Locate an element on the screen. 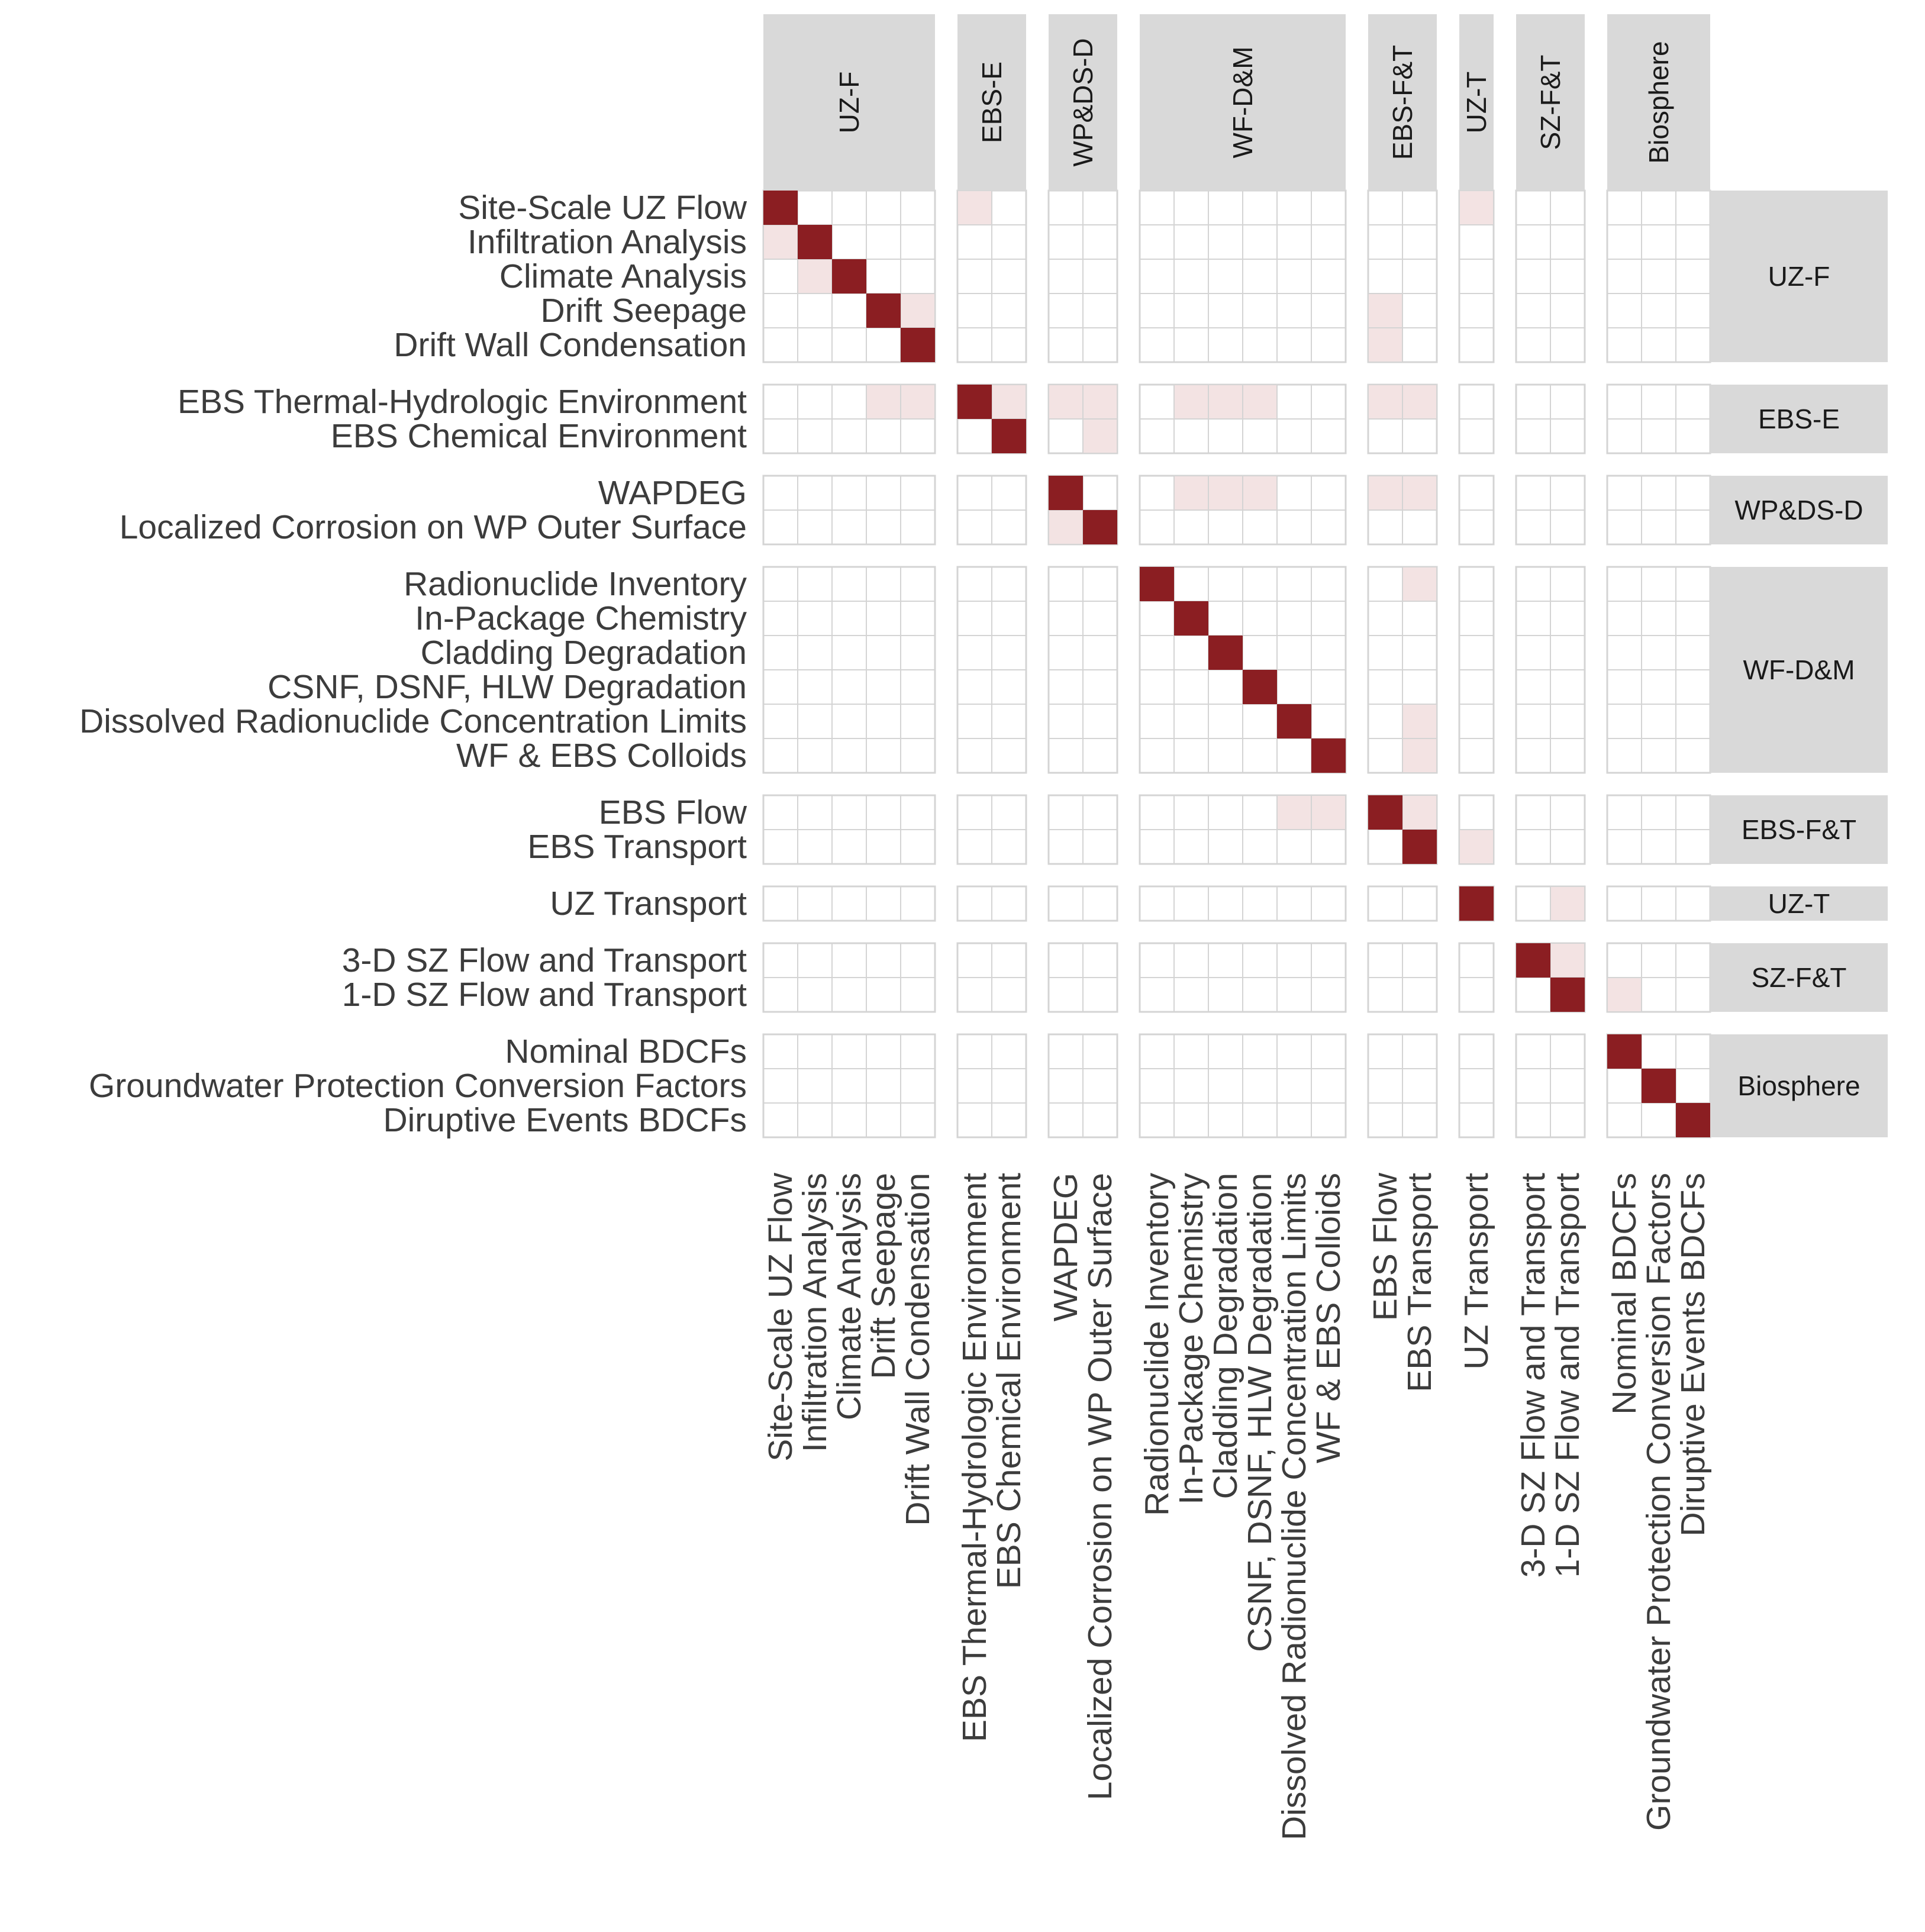  col-strip-label-biosphere: Biosphere is located at coordinates (1658, 102).